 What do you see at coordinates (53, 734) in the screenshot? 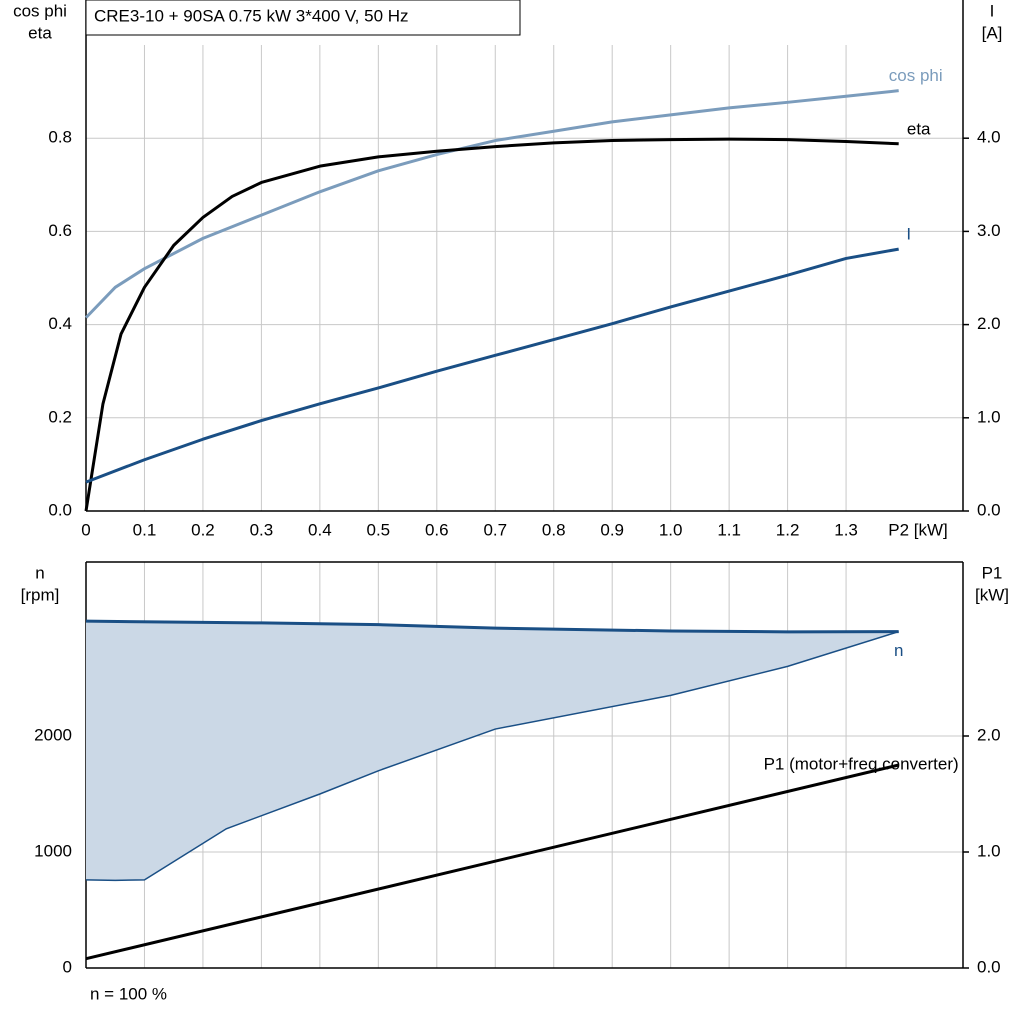
I see `y-tick-label: 2000` at bounding box center [53, 734].